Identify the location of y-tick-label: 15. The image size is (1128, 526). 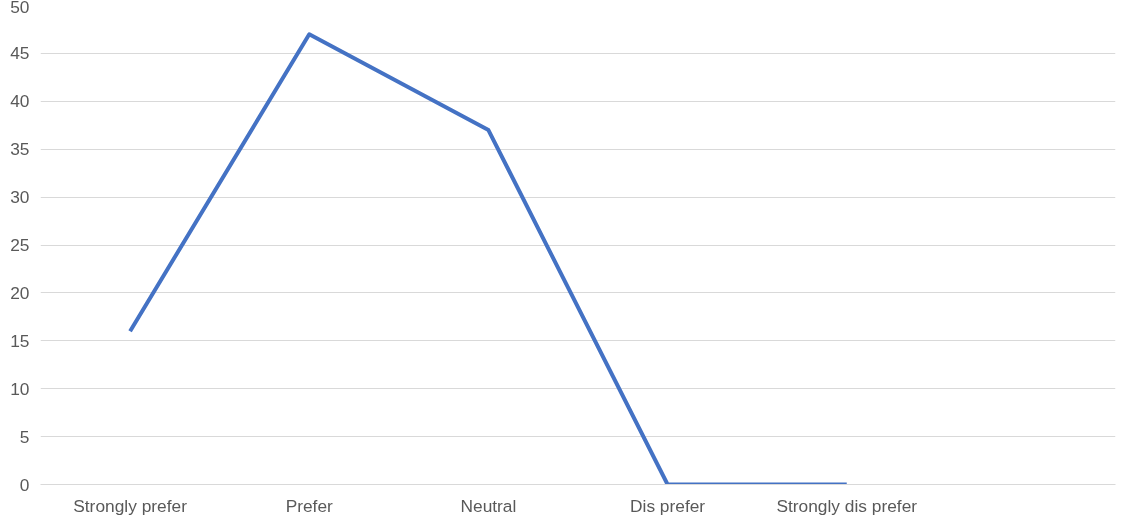
(20, 340).